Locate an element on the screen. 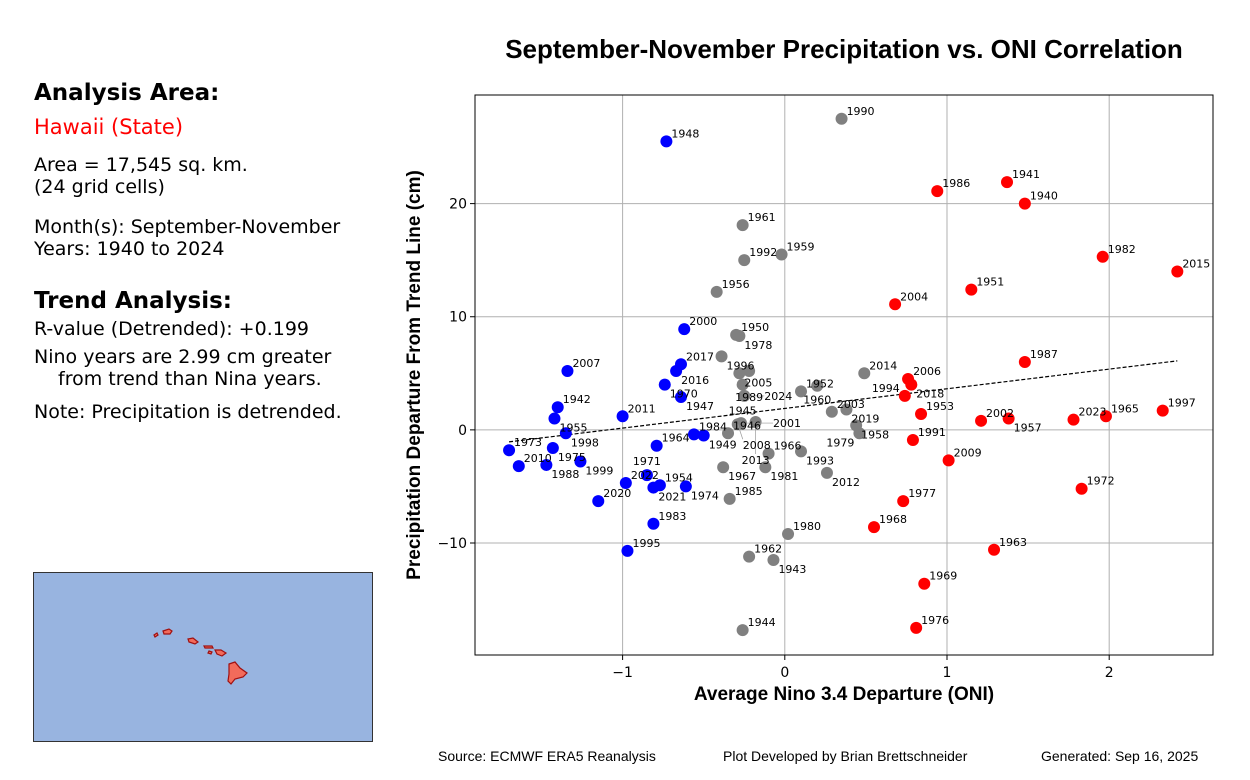 Image resolution: width=1250 pixels, height=780 pixels. months: Month(s): September-November is located at coordinates (187, 227).